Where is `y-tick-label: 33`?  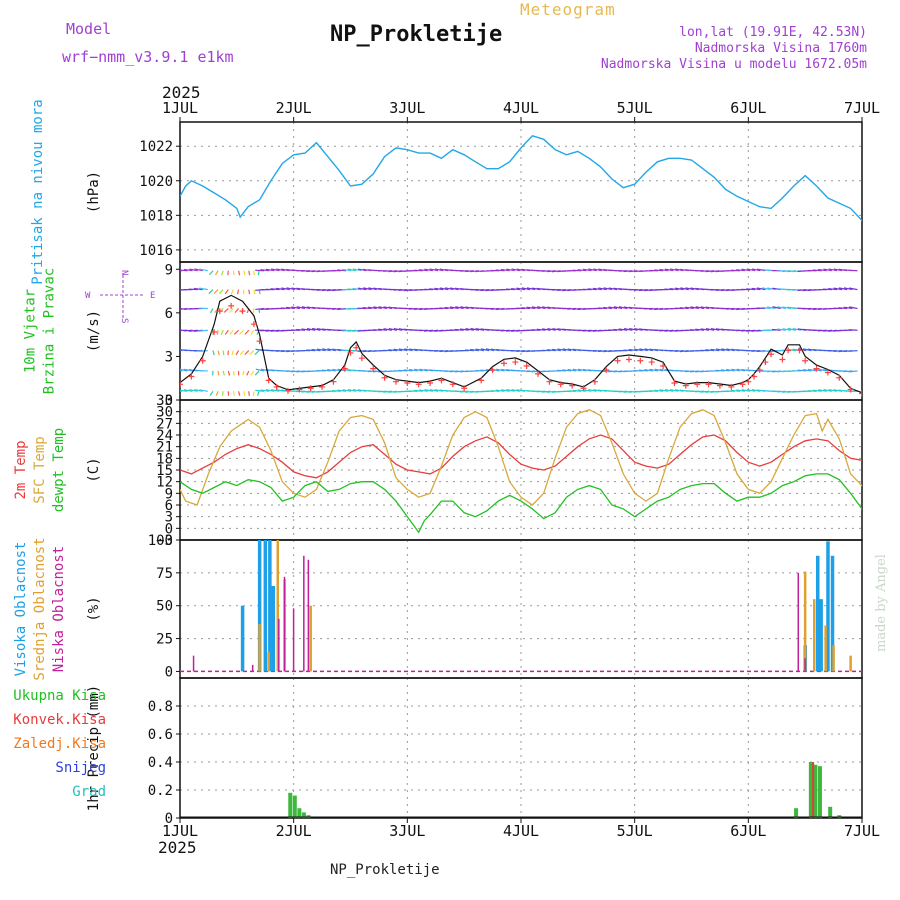
y-tick-label: 33 is located at coordinates (164, 401).